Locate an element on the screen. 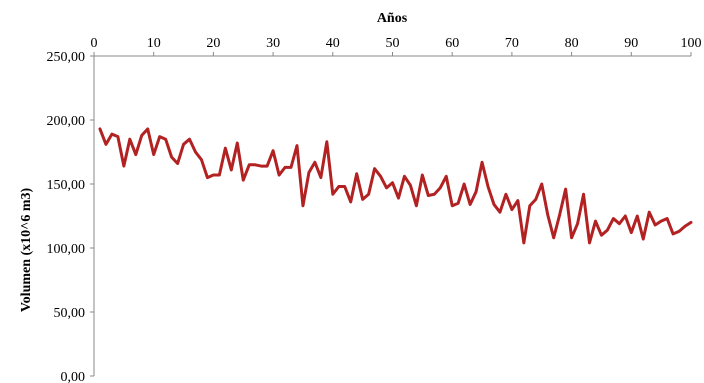 This screenshot has width=704, height=383. x-tick-label: 100 is located at coordinates (691, 43).